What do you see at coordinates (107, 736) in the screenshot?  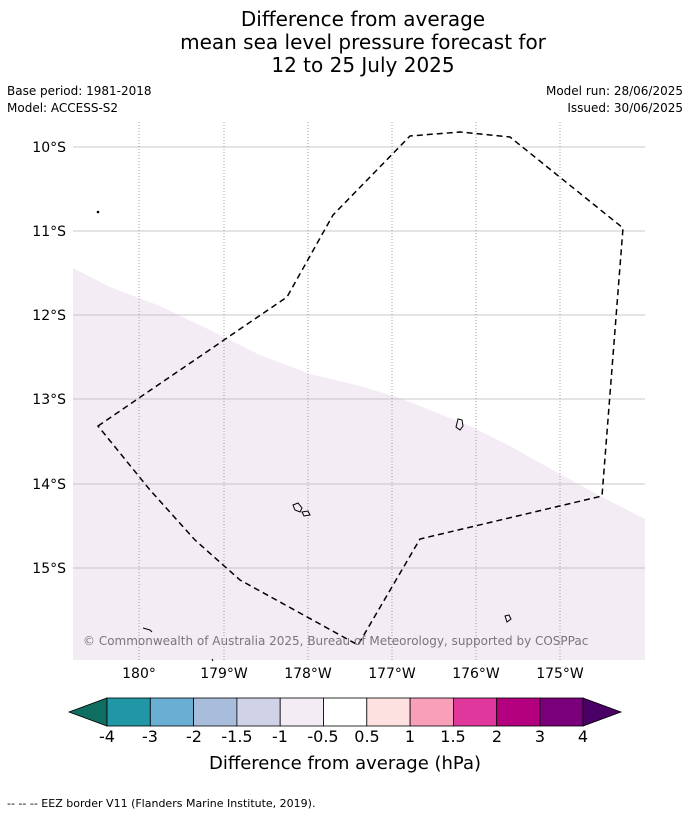 I see `colorbar-tick: -4` at bounding box center [107, 736].